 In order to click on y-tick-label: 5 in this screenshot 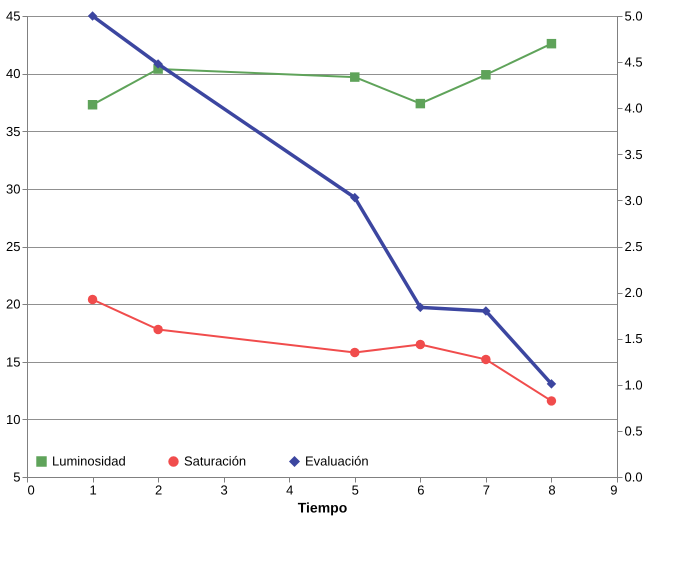, I will do `click(16, 477)`.